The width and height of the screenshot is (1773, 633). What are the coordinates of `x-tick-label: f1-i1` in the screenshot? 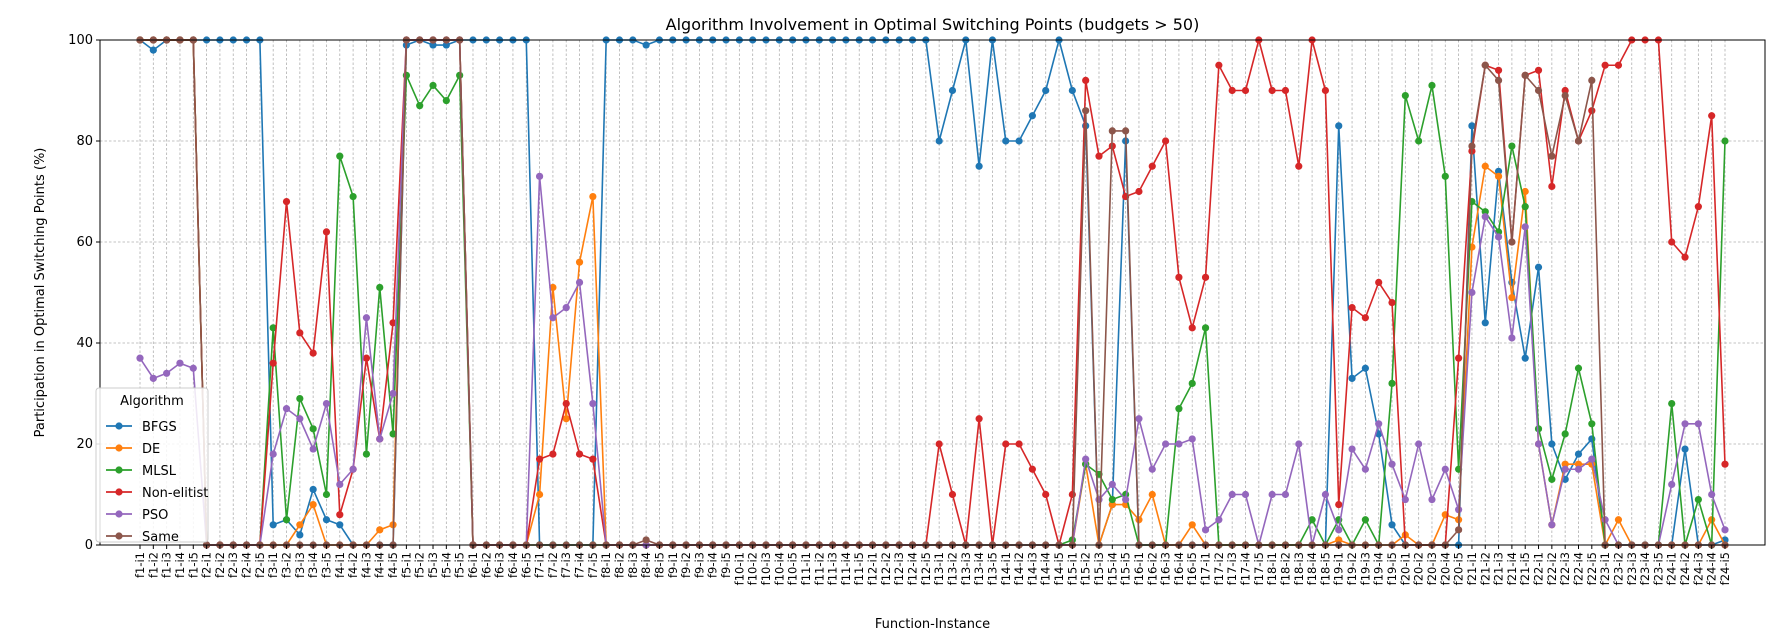 It's located at (140, 565).